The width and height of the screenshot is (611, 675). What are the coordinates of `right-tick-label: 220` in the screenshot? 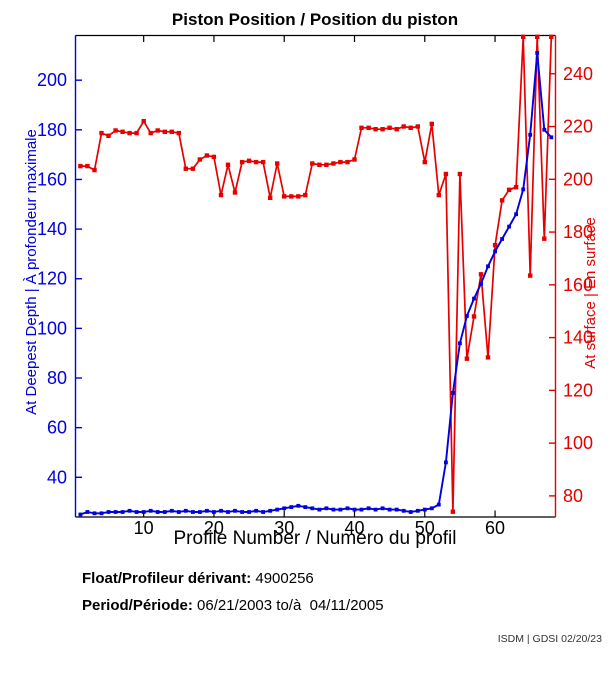 It's located at (578, 127).